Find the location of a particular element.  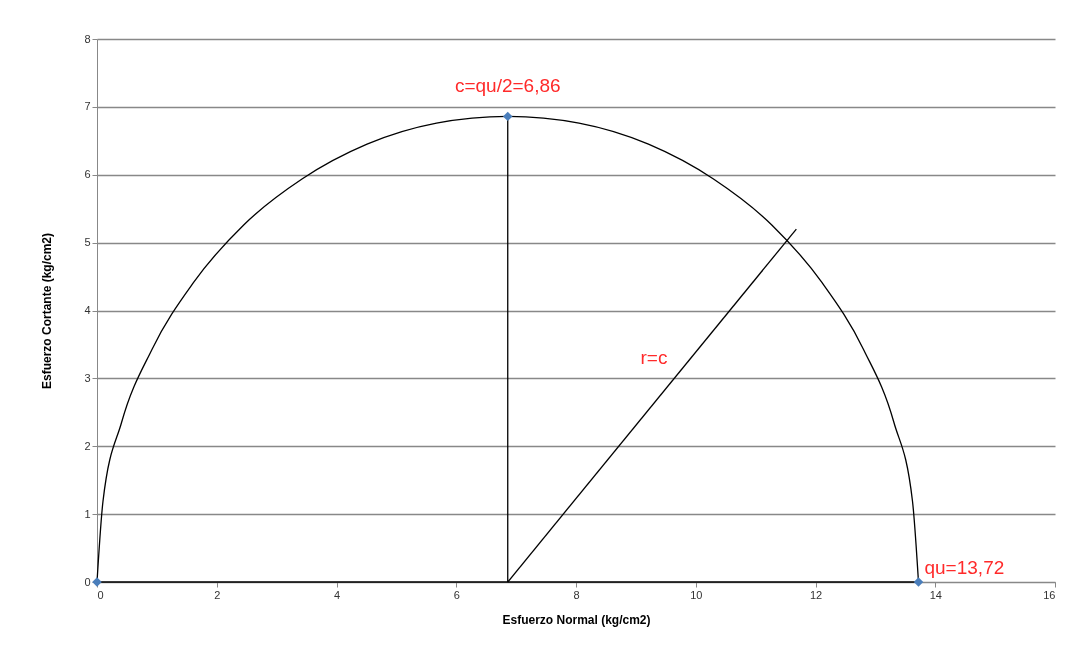

x-axis-title: Esfuerzo Normal (kg/cm2) is located at coordinates (576, 619).